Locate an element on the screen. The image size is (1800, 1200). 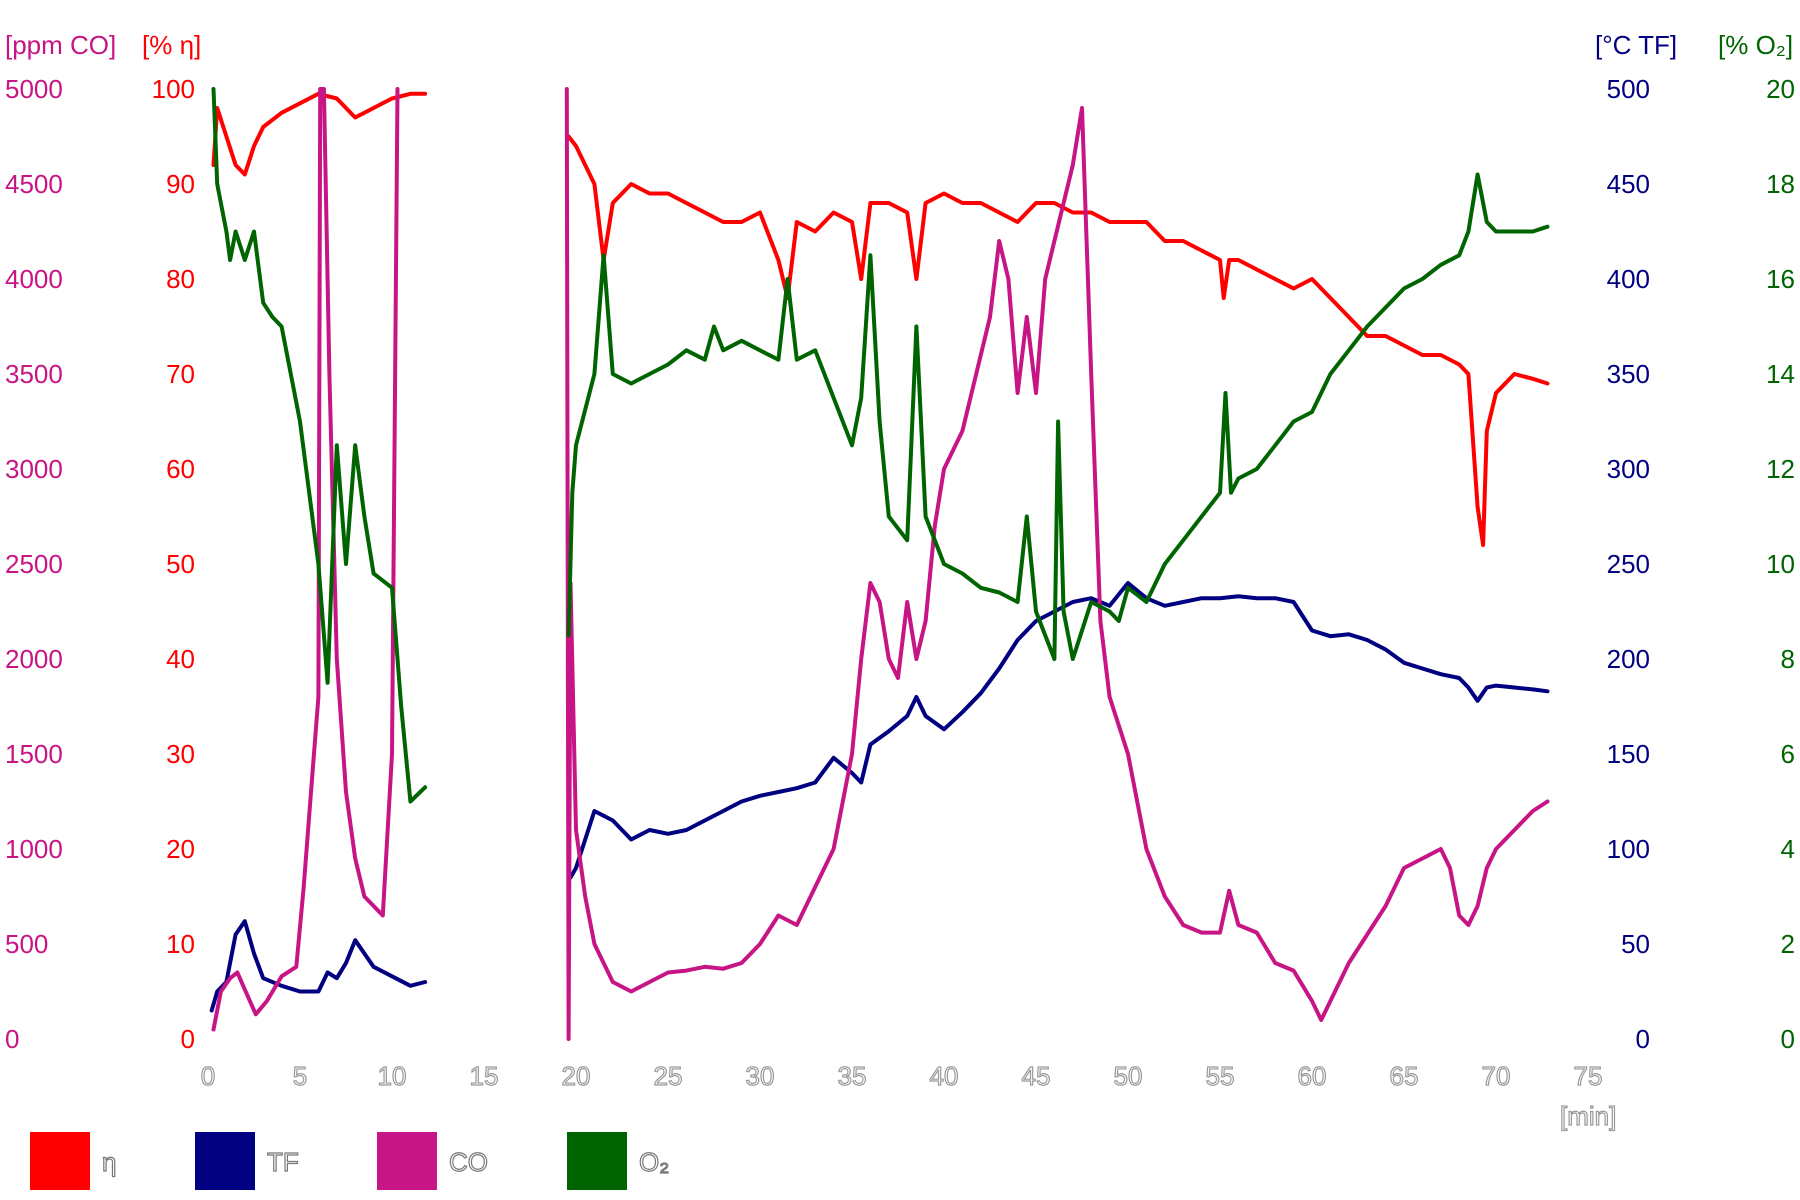
o2-tick-label: 2 is located at coordinates (1788, 944).